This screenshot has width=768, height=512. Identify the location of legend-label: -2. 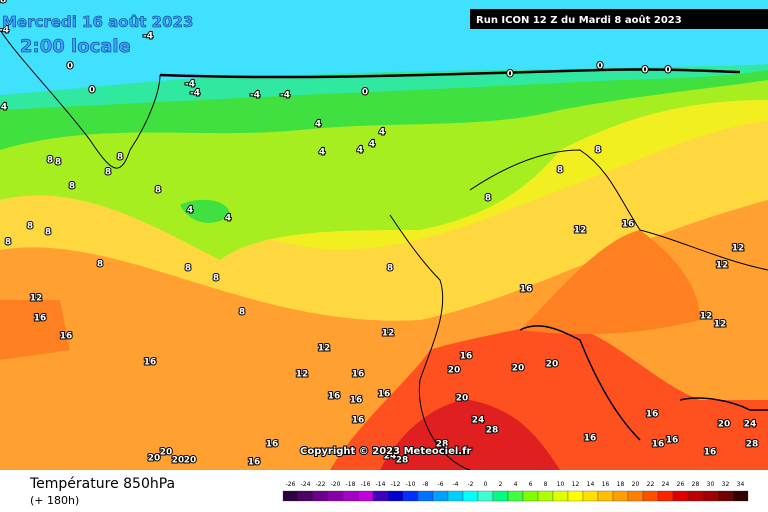
(471, 484).